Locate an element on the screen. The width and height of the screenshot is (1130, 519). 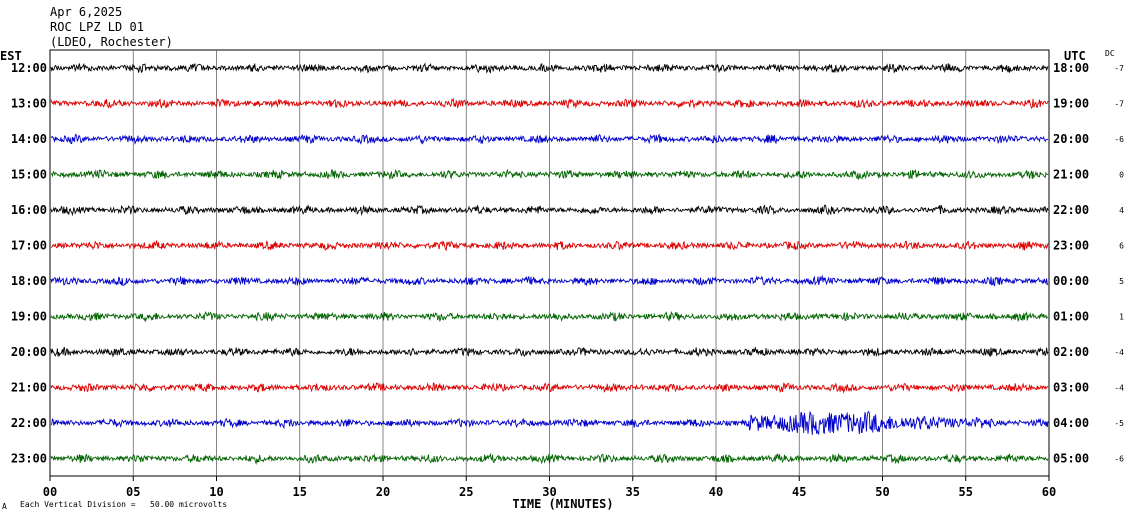
x-tick-label-10: 10 is located at coordinates (216, 492).